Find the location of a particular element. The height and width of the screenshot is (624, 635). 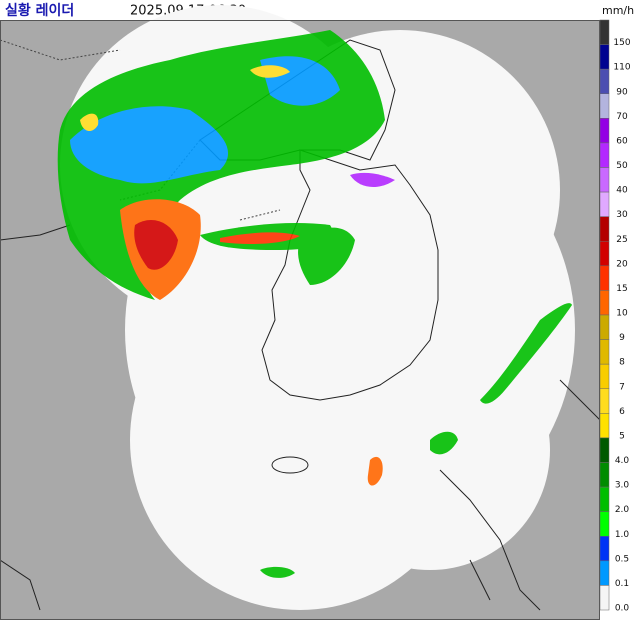

legend-label: 25 is located at coordinates (621, 240).